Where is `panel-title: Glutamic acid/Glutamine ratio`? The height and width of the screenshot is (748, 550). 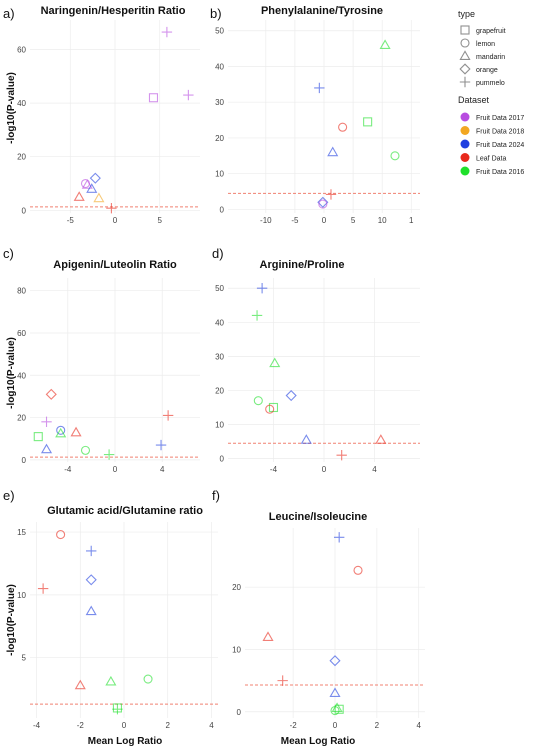
panel-title: Glutamic acid/Glutamine ratio is located at coordinates (125, 511).